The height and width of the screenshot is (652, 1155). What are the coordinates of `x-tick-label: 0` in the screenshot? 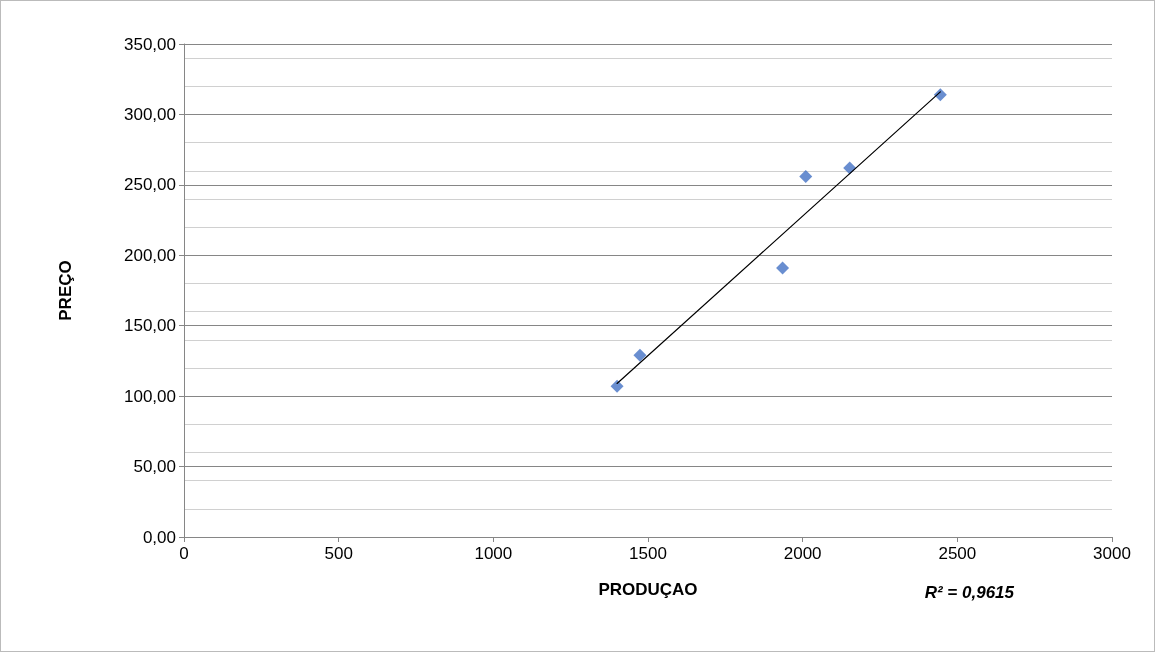 It's located at (184, 553).